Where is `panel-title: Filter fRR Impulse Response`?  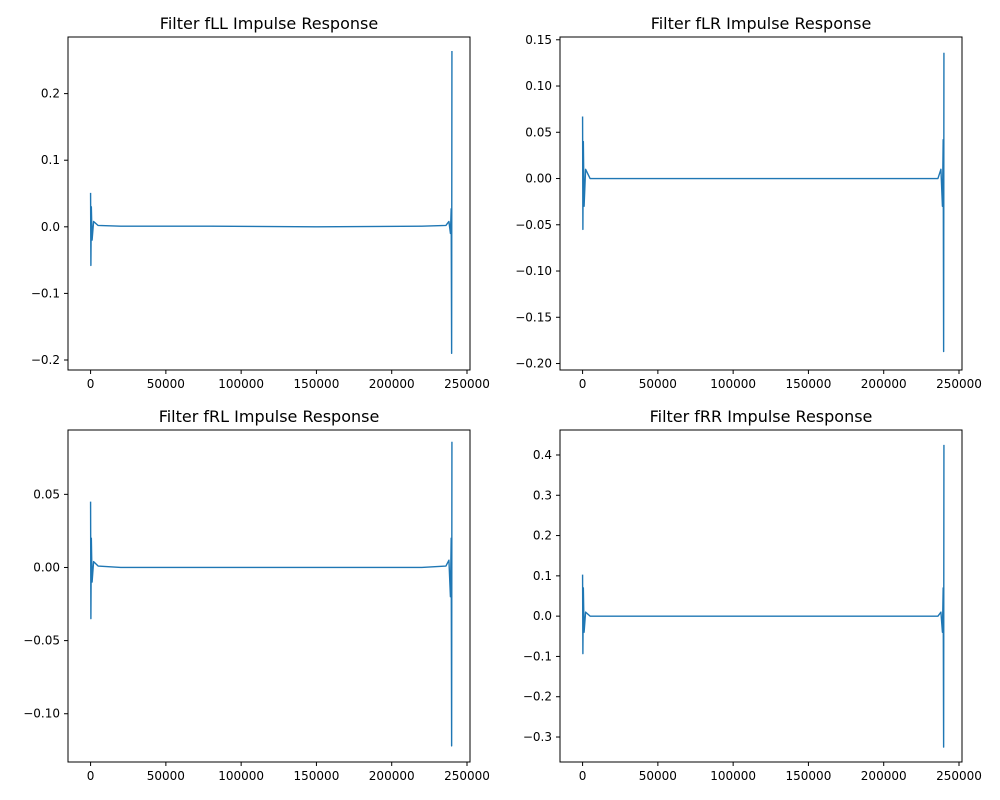 panel-title: Filter fRR Impulse Response is located at coordinates (761, 416).